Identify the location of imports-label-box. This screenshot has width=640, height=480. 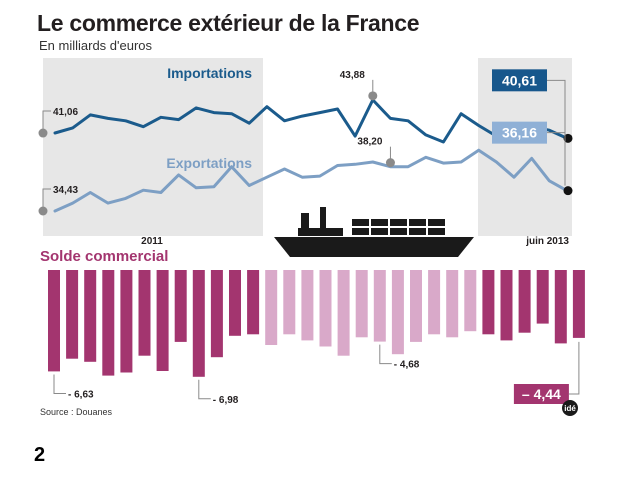
(519, 80).